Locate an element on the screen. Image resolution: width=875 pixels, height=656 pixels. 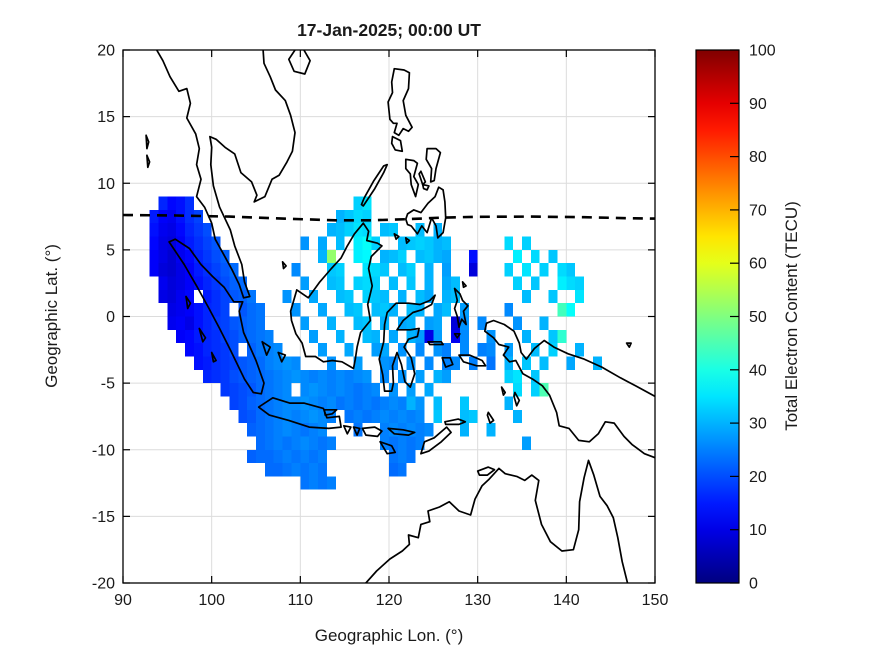
coastline-belitung is located at coordinates (282, 357).